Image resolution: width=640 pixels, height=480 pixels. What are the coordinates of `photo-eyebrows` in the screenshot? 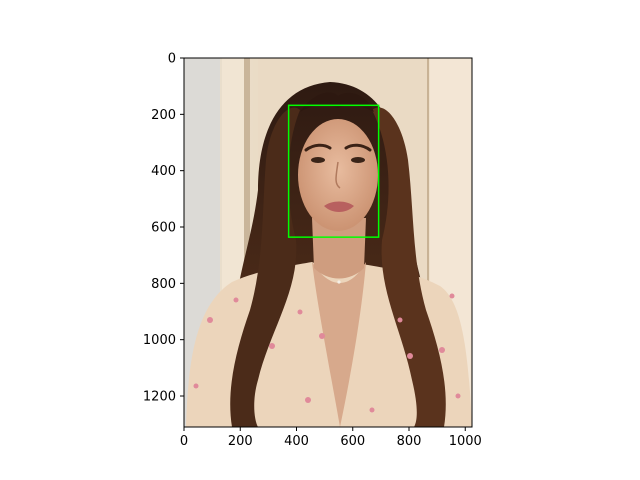 It's located at (338, 147).